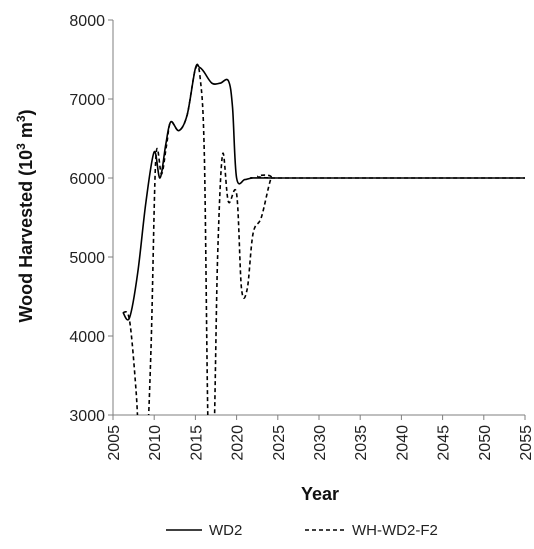 This screenshot has width=534, height=549. I want to click on x-tick-label: 2020, so click(238, 443).